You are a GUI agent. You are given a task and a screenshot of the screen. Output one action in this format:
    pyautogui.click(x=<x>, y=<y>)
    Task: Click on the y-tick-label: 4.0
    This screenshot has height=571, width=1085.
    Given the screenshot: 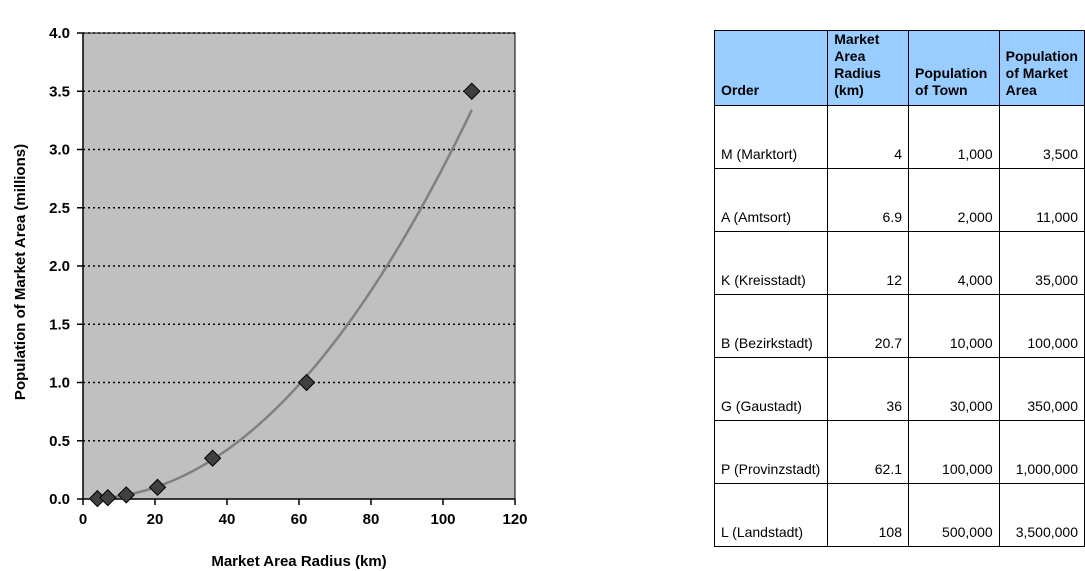 What is the action you would take?
    pyautogui.click(x=59, y=33)
    